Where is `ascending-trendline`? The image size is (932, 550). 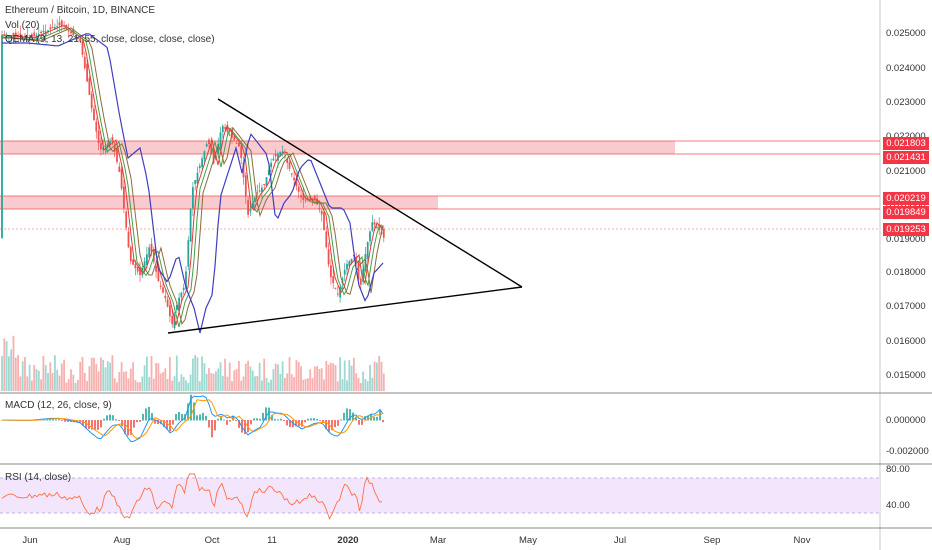
ascending-trendline is located at coordinates (345, 310).